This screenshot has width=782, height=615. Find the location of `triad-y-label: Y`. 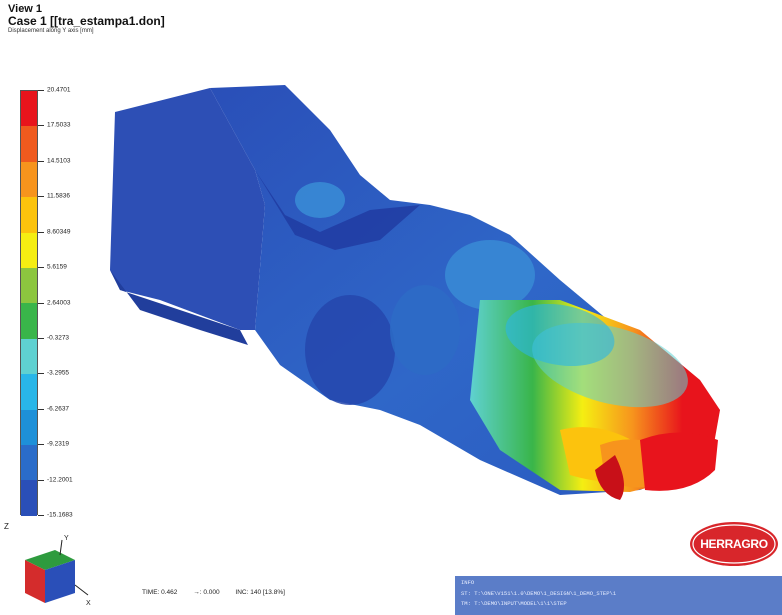

triad-y-label: Y is located at coordinates (66, 538).